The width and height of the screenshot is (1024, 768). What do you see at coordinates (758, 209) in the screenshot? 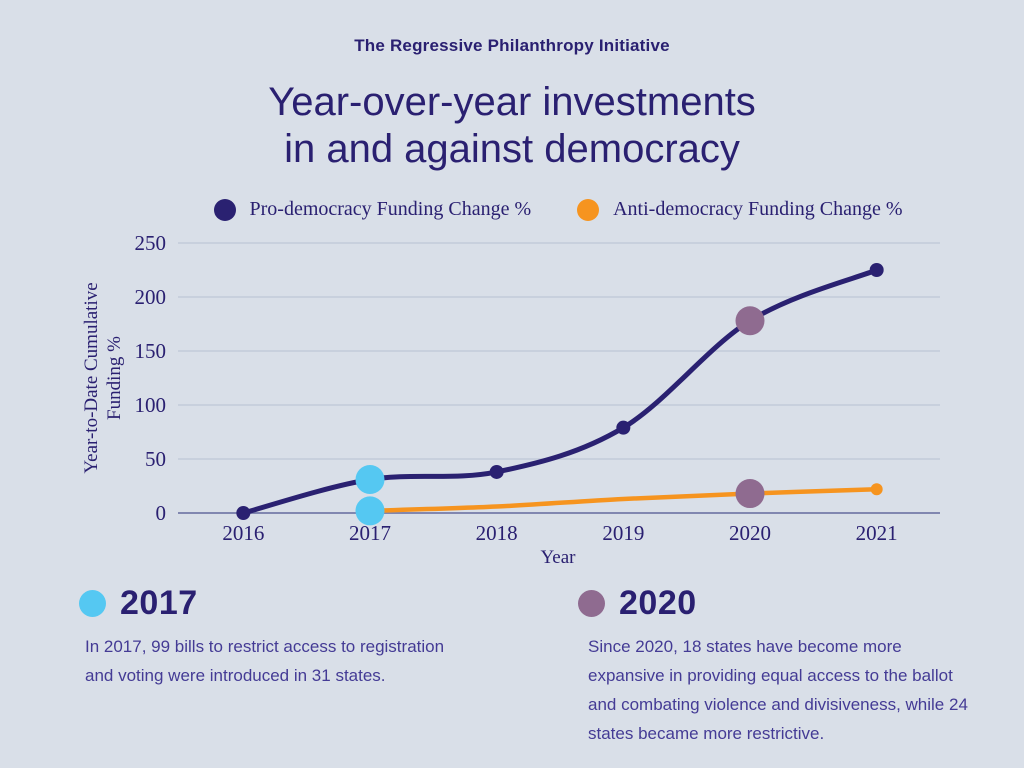
I see `legend-label-anti-democracy: Anti-democracy Funding Change %` at bounding box center [758, 209].